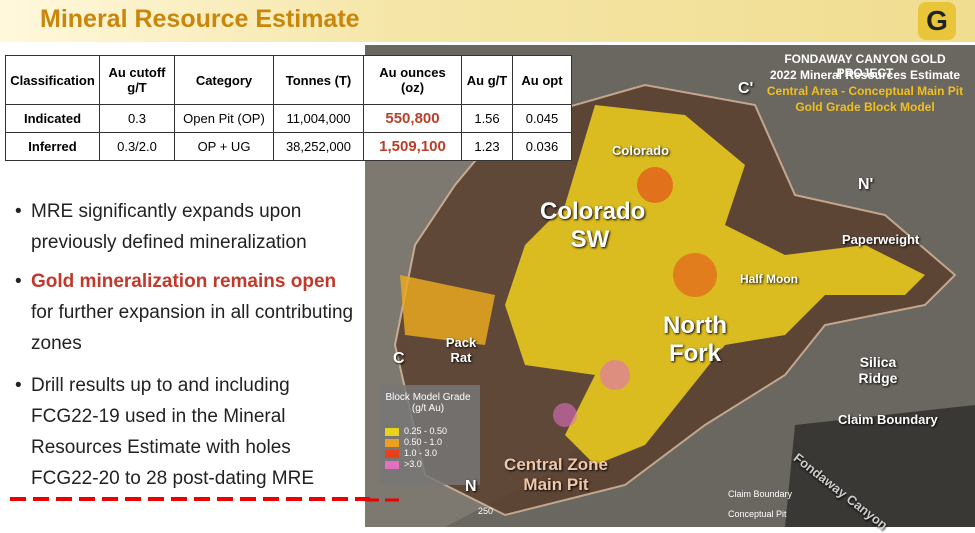 This screenshot has height=533, width=975. I want to click on table-cell: 0.045, so click(542, 118).